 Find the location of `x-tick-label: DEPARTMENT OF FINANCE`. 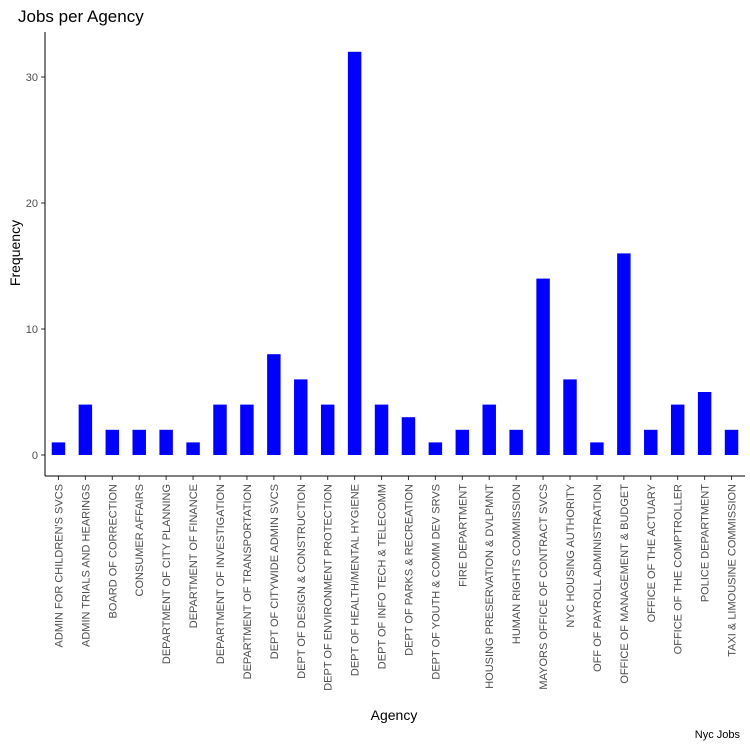

x-tick-label: DEPARTMENT OF FINANCE is located at coordinates (194, 556).